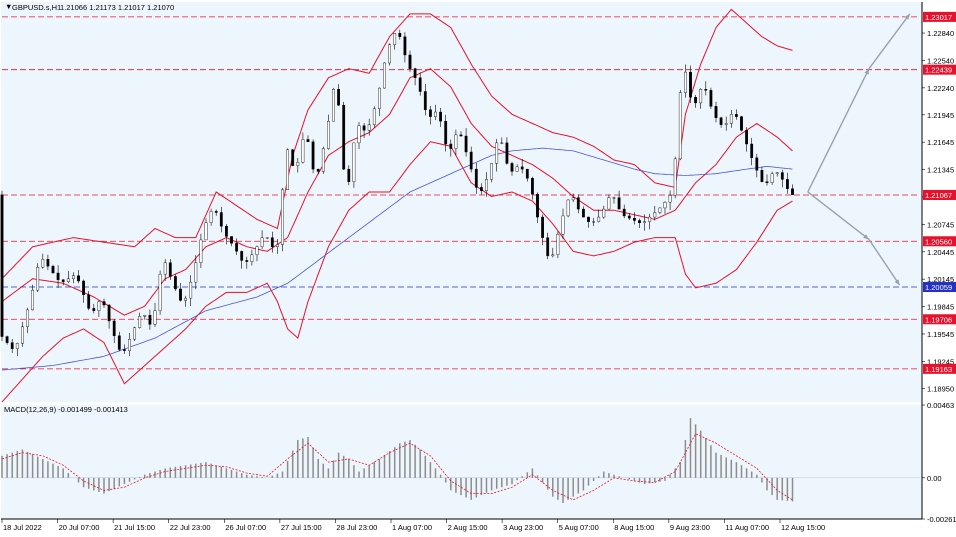 The image size is (956, 537). I want to click on price-tick-label: 1.22240, so click(940, 88).